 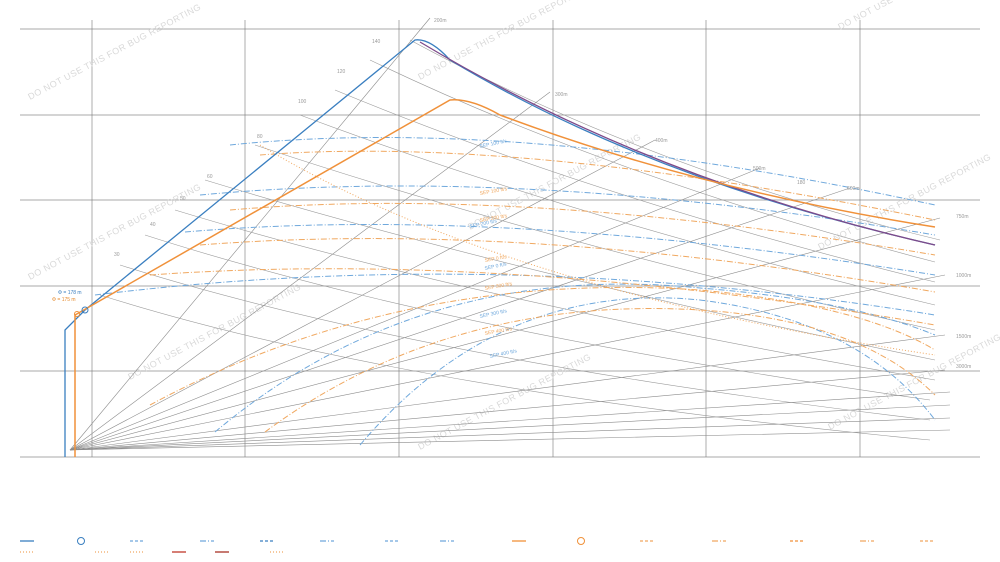 What do you see at coordinates (493, 191) in the screenshot?
I see `sep-label-orange: SEP 100 ft/s` at bounding box center [493, 191].